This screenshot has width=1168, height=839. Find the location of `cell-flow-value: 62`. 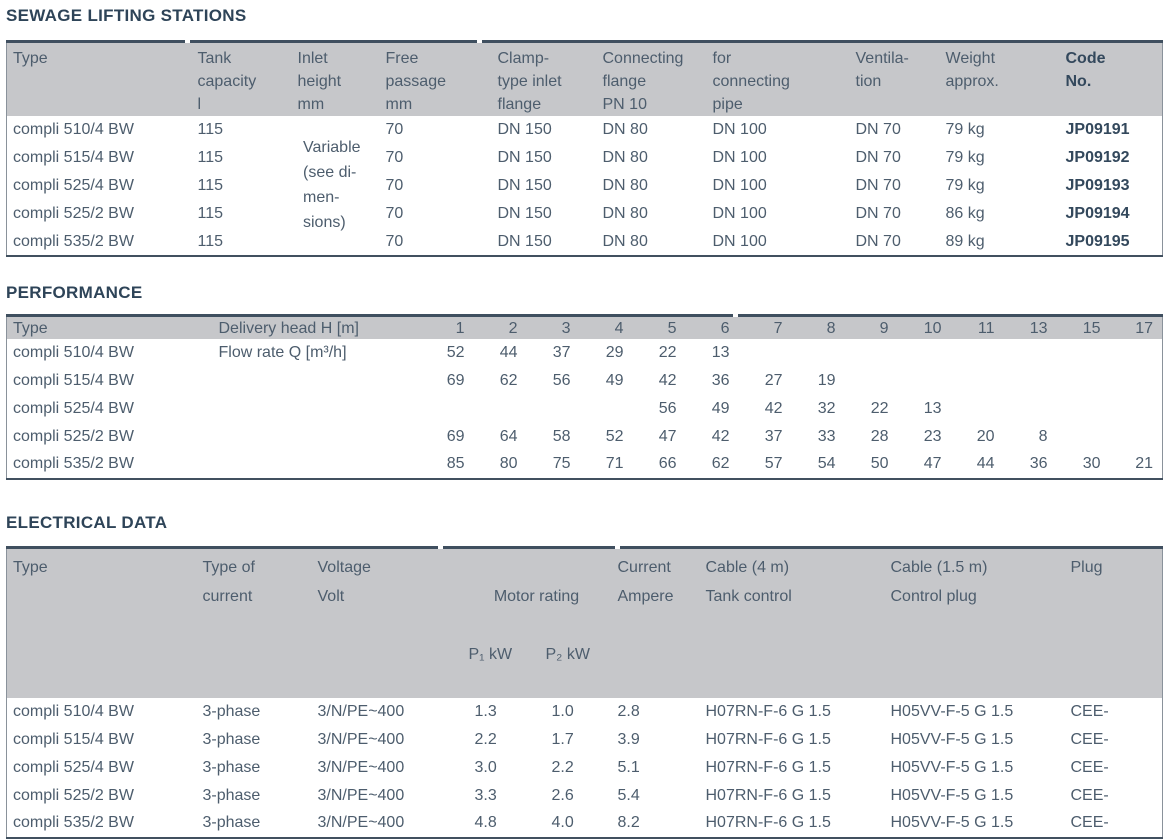

cell-flow-value: 62 is located at coordinates (508, 380).